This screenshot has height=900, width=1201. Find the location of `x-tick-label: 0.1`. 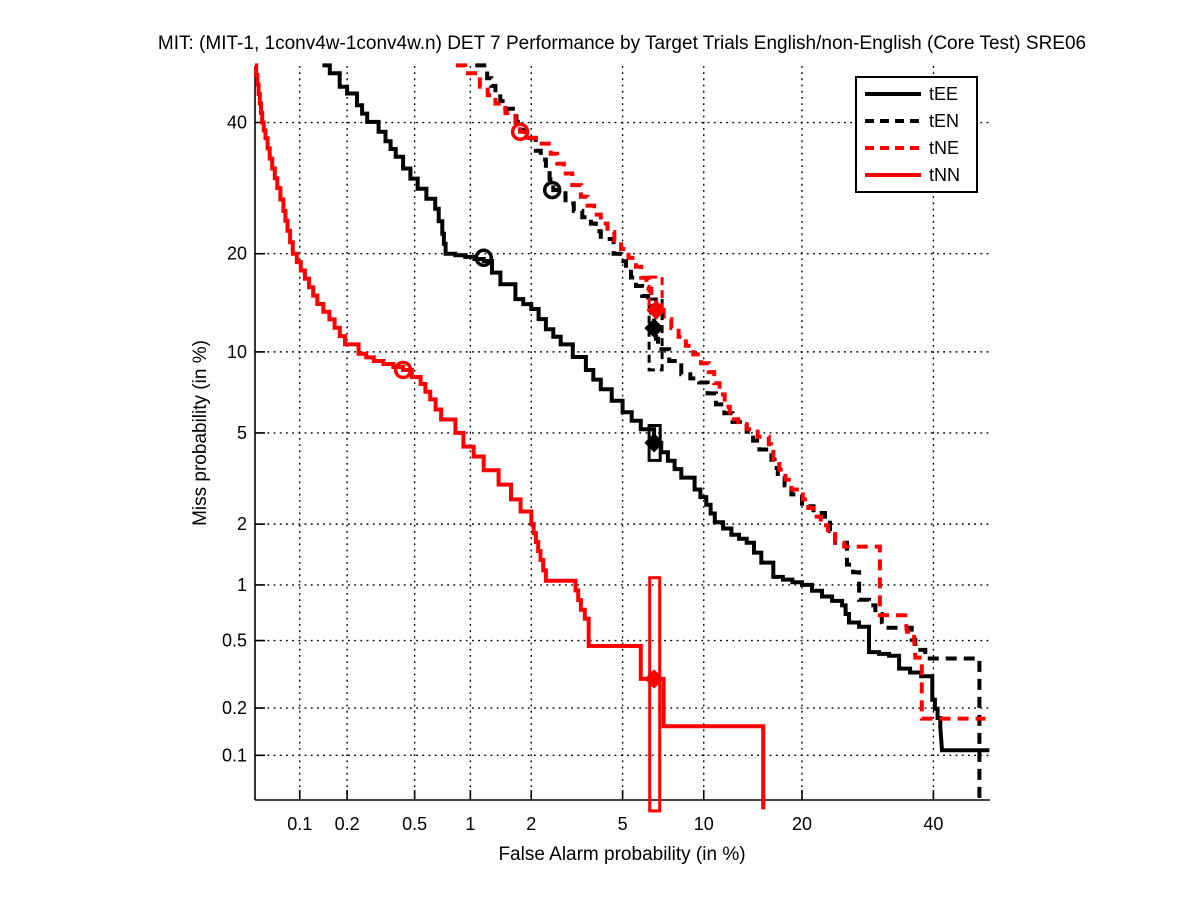

x-tick-label: 0.1 is located at coordinates (299, 824).